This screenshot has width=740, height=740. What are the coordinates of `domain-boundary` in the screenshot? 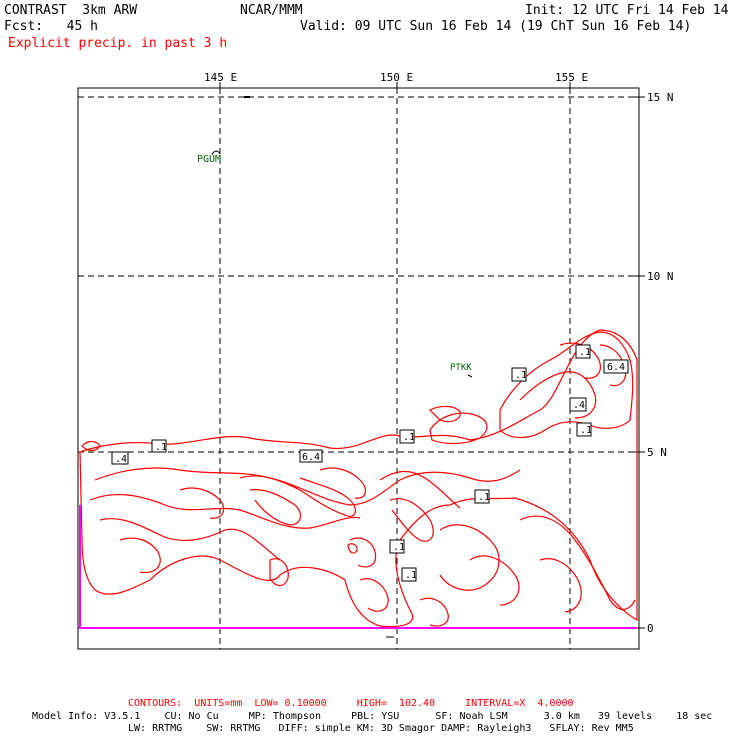 It's located at (358, 567).